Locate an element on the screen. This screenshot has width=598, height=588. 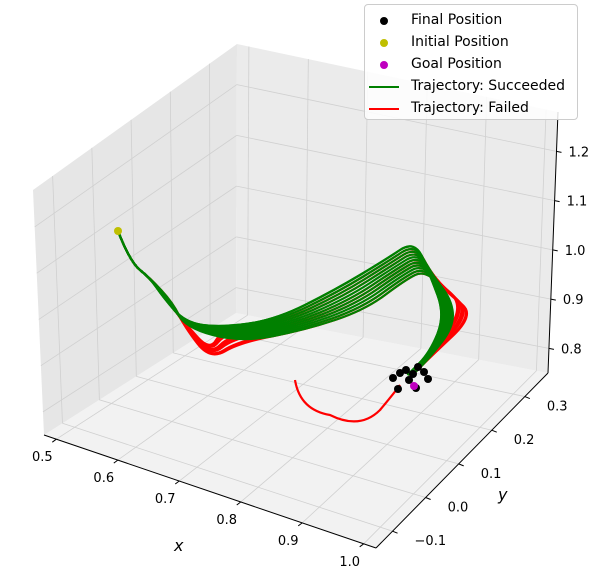
magenta-dot-icon is located at coordinates (384, 65).